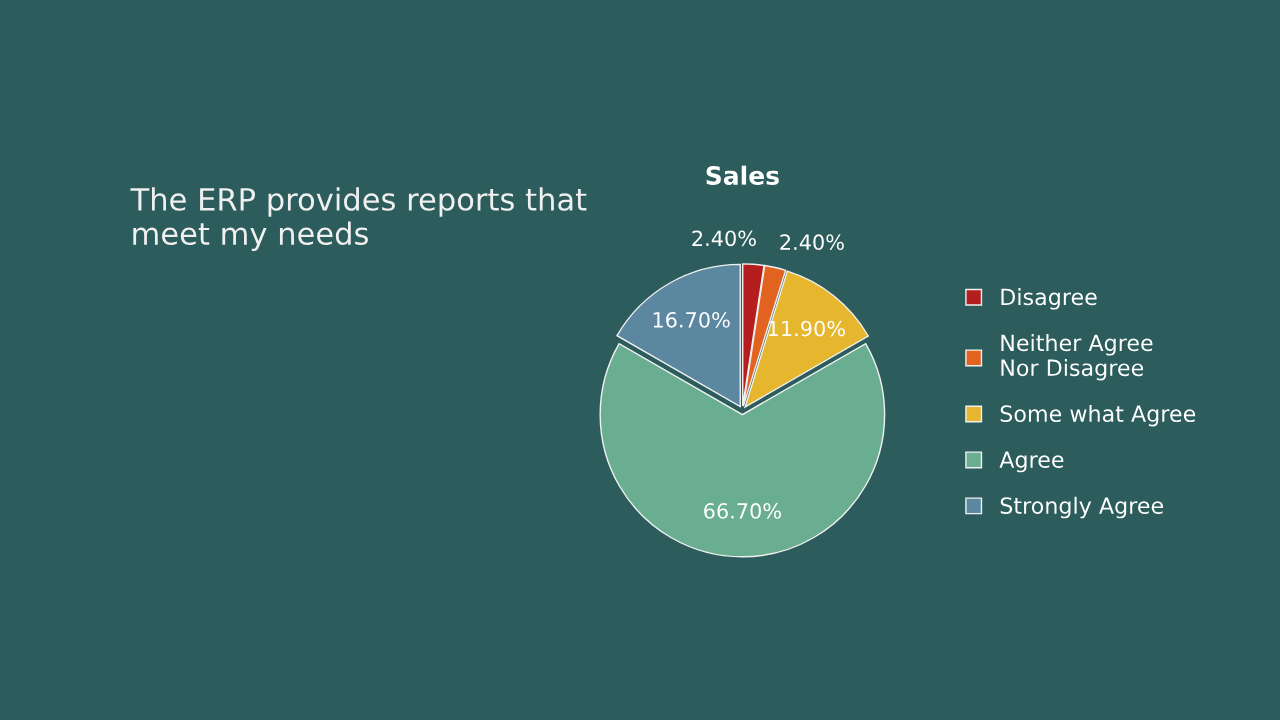 Image resolution: width=1280 pixels, height=720 pixels. I want to click on legend-label: Neither Agree Nor Disagree, so click(1077, 357).